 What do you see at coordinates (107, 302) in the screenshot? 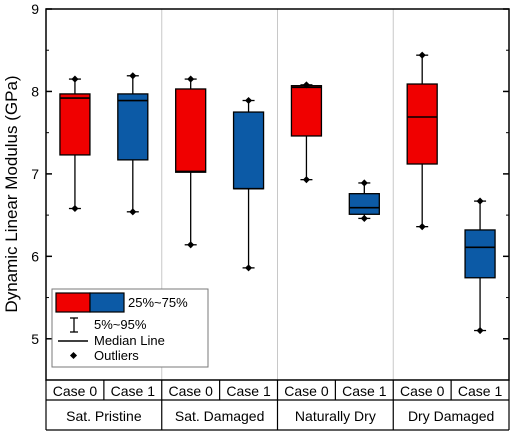
I see `legend-swatch-case1` at bounding box center [107, 302].